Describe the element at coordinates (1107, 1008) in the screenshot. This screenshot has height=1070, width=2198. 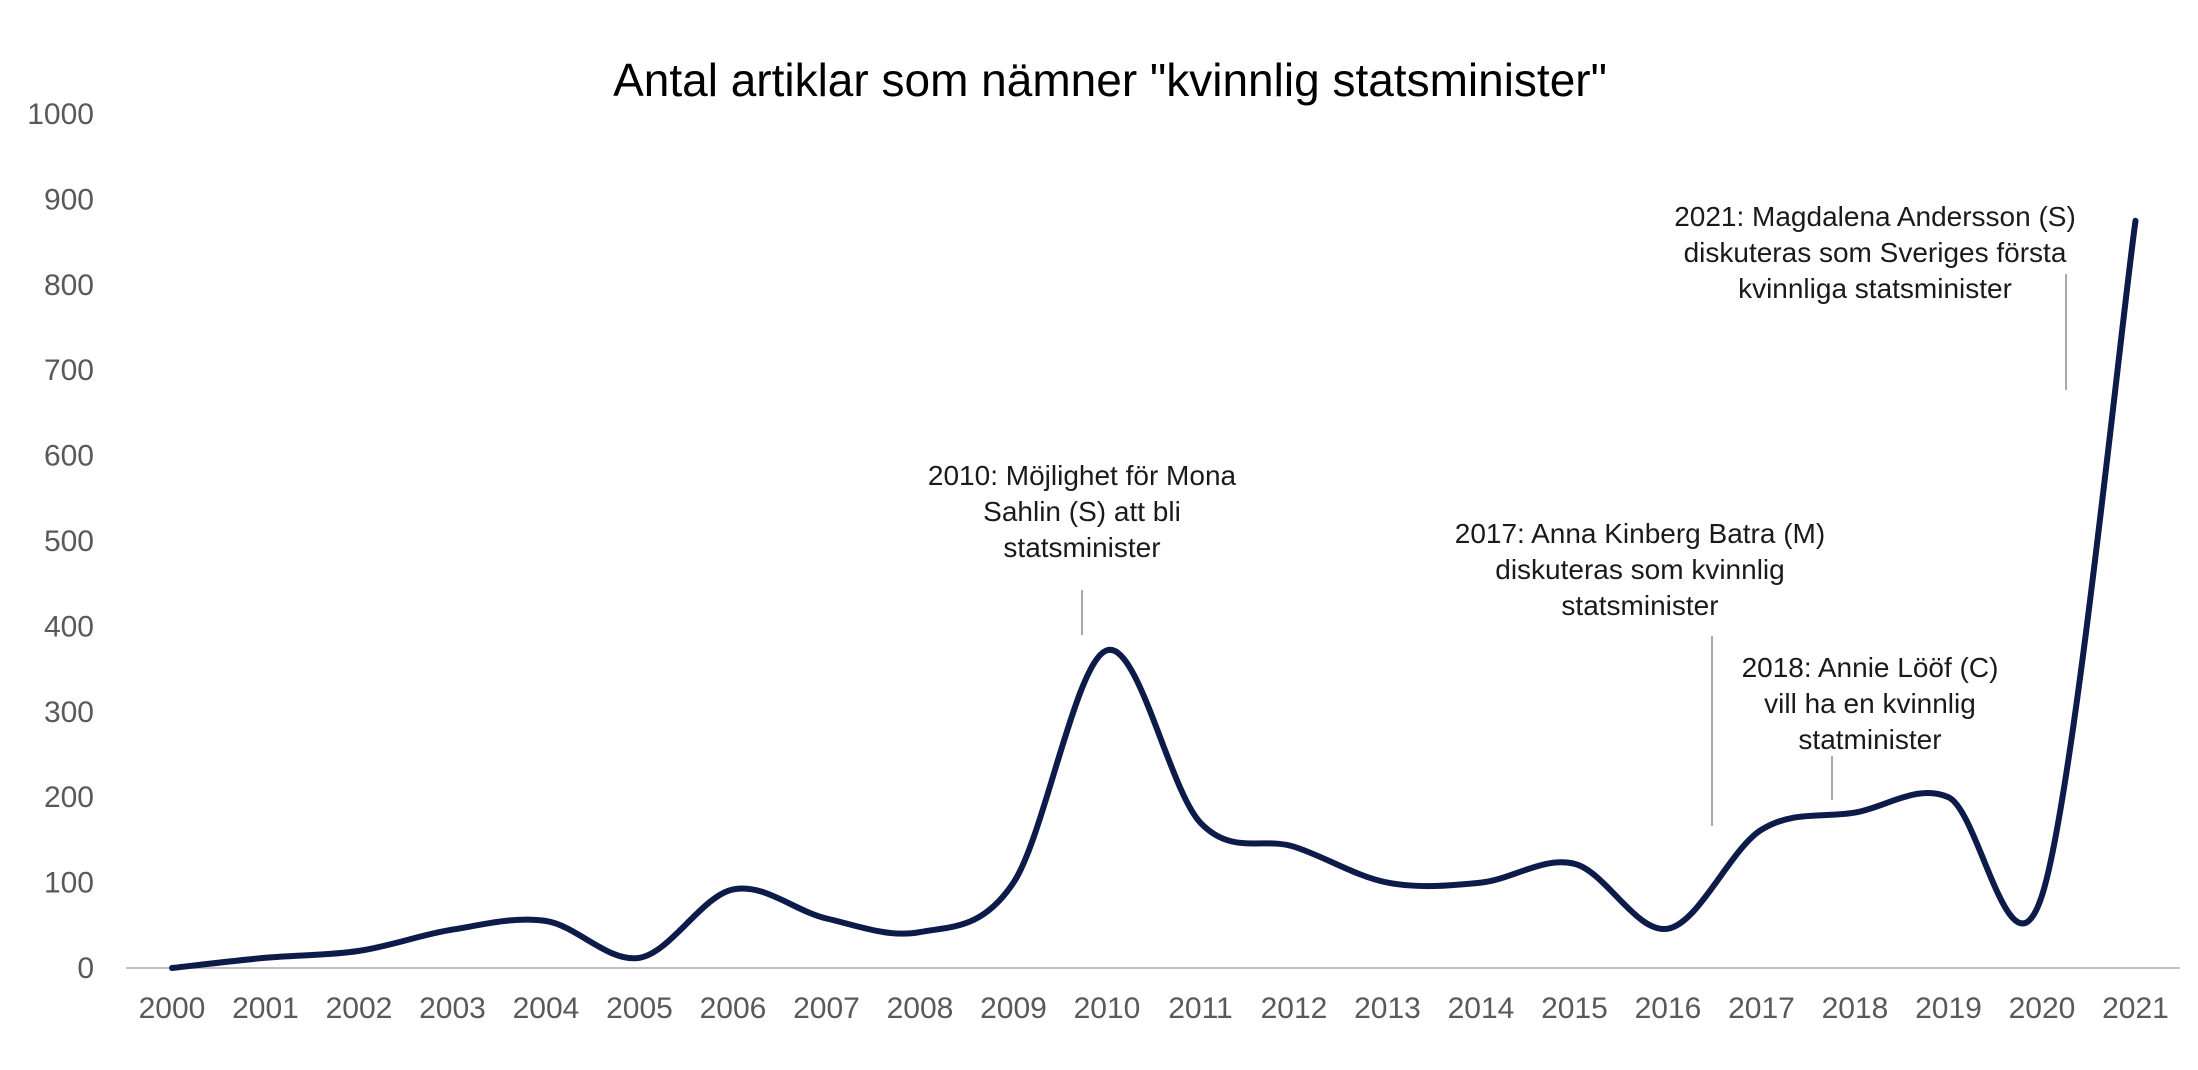
I see `x-tick-label: 2010` at that location.